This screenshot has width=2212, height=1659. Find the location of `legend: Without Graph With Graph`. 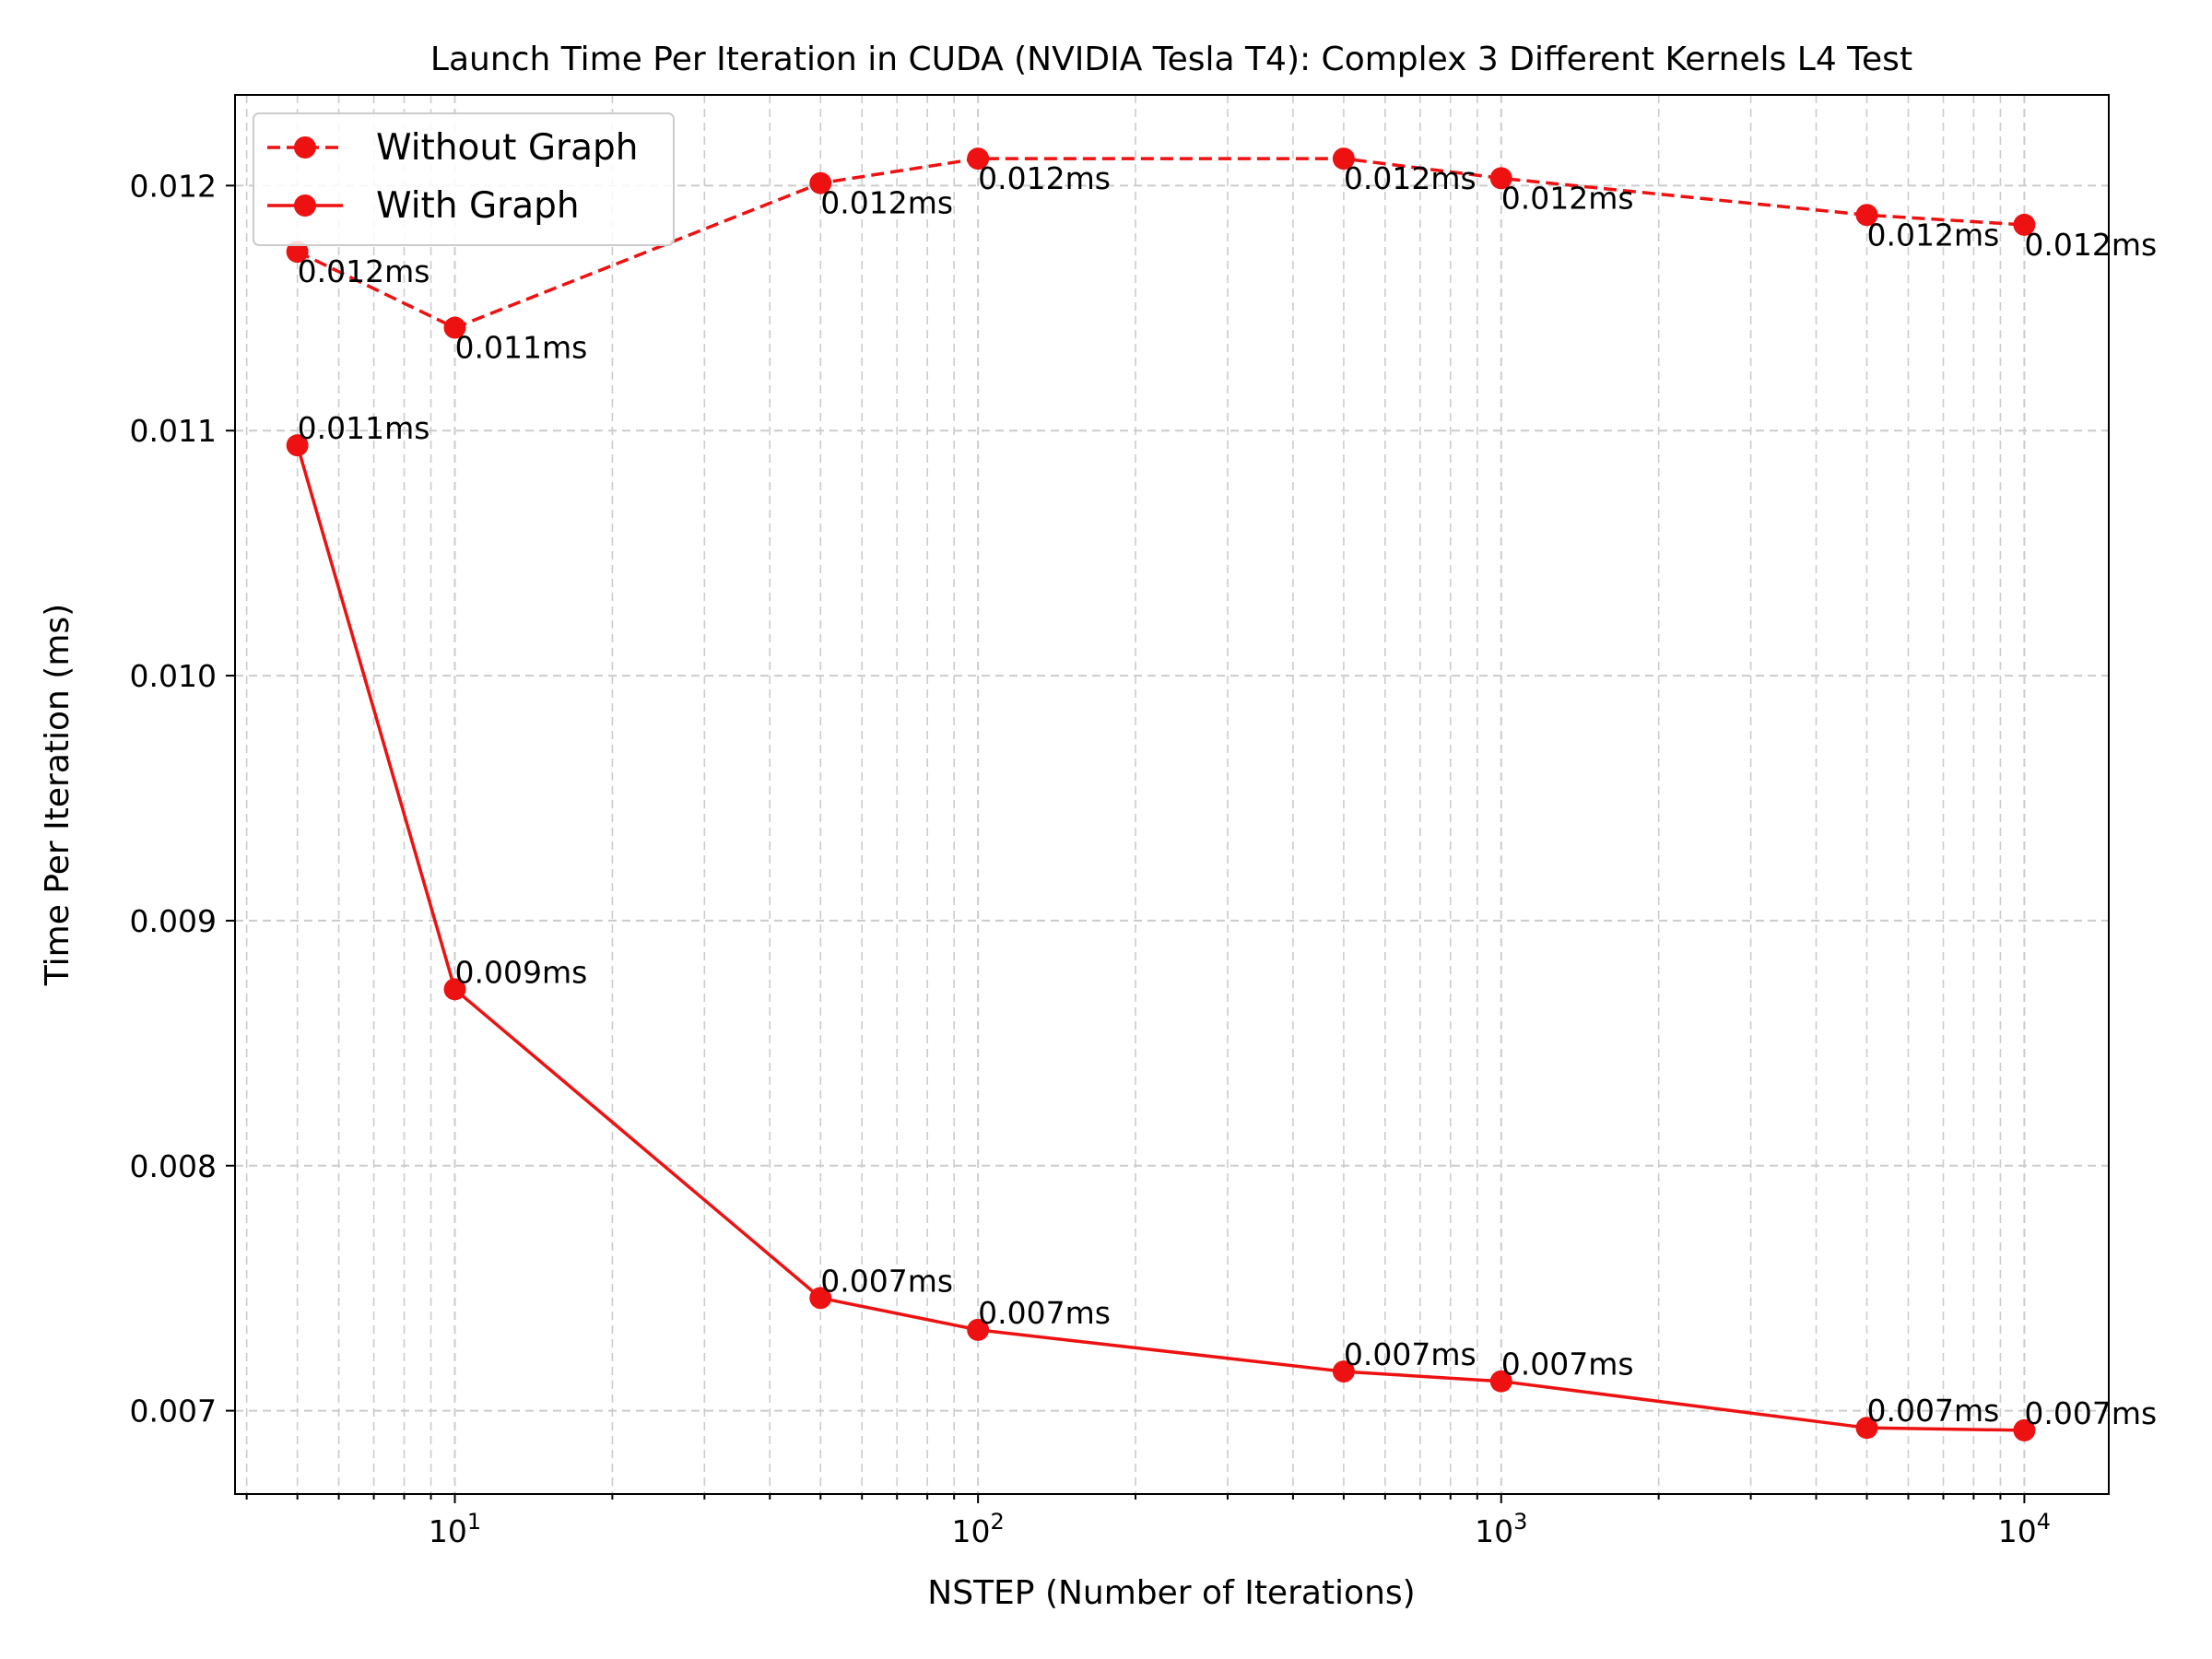

legend: Without Graph With Graph is located at coordinates (464, 179).